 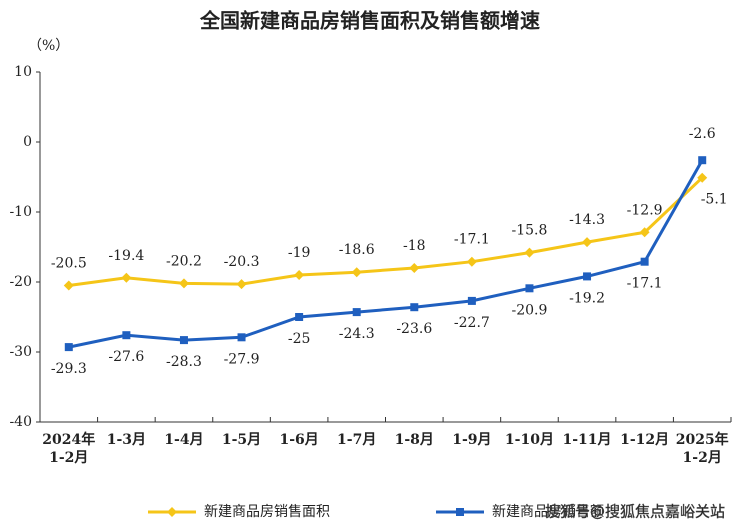 What do you see at coordinates (20, 422) in the screenshot?
I see `y-tick-label: -40` at bounding box center [20, 422].